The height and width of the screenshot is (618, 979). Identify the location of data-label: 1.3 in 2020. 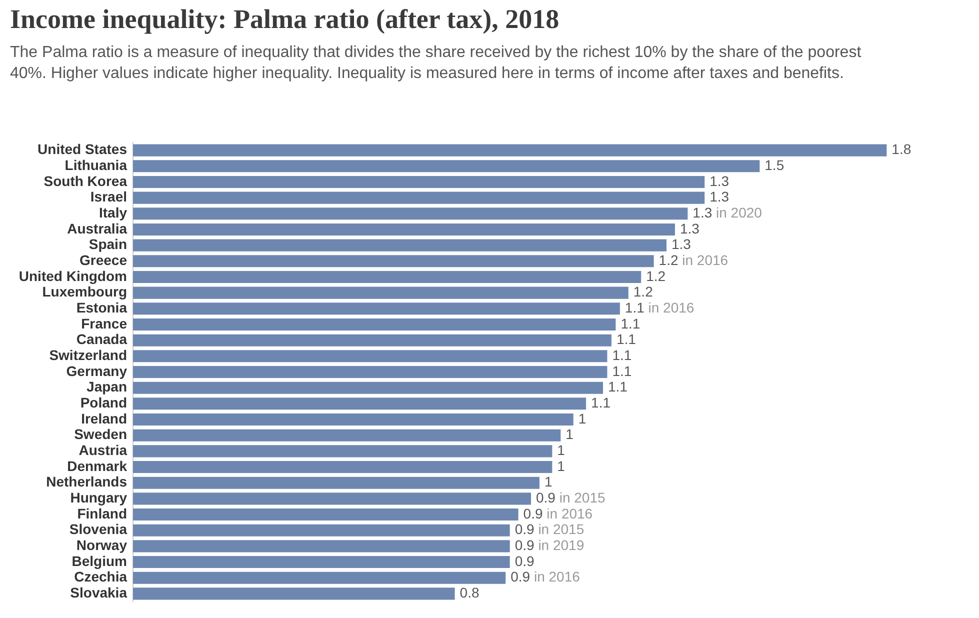
(727, 212).